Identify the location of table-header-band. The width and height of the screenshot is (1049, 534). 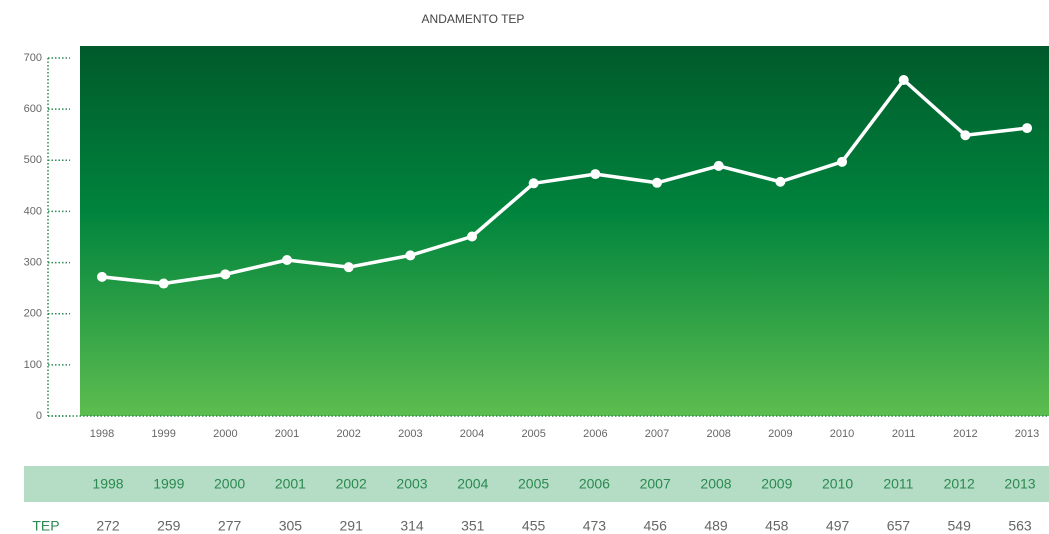
(536, 484).